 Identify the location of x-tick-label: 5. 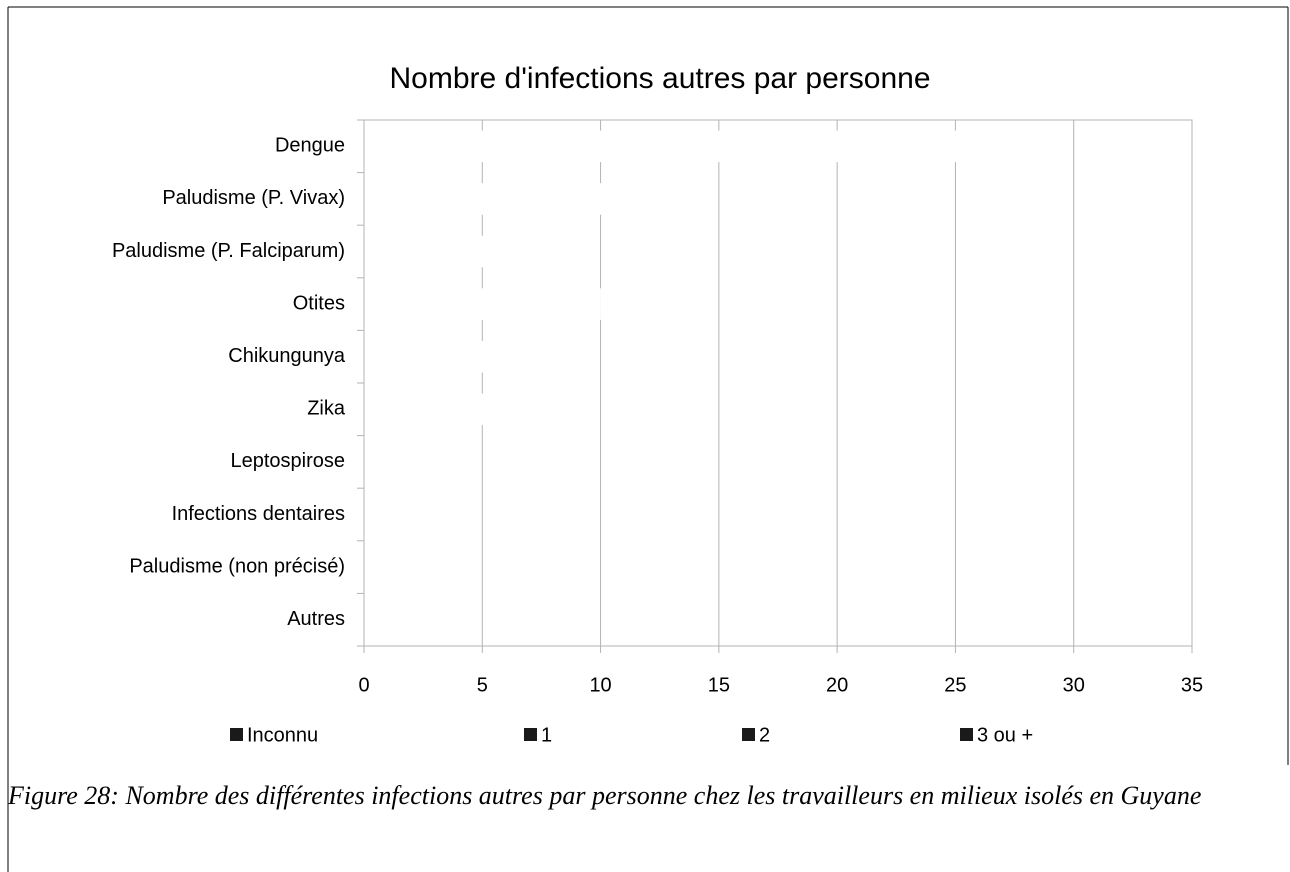
(482, 685).